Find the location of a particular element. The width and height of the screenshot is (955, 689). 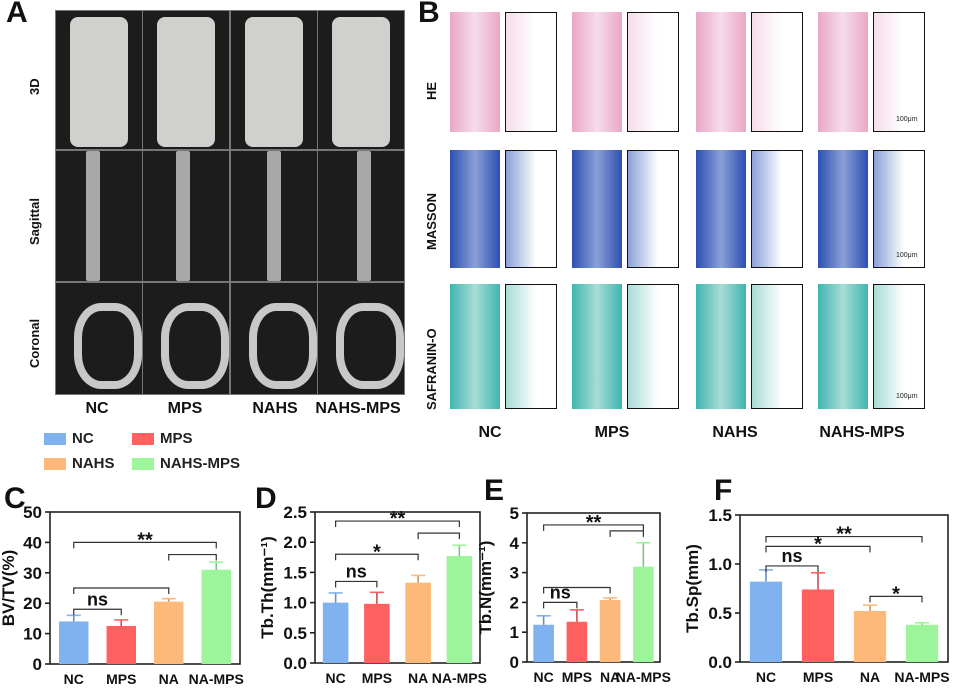

y-tick-label: 2.0 is located at coordinates (295, 542).